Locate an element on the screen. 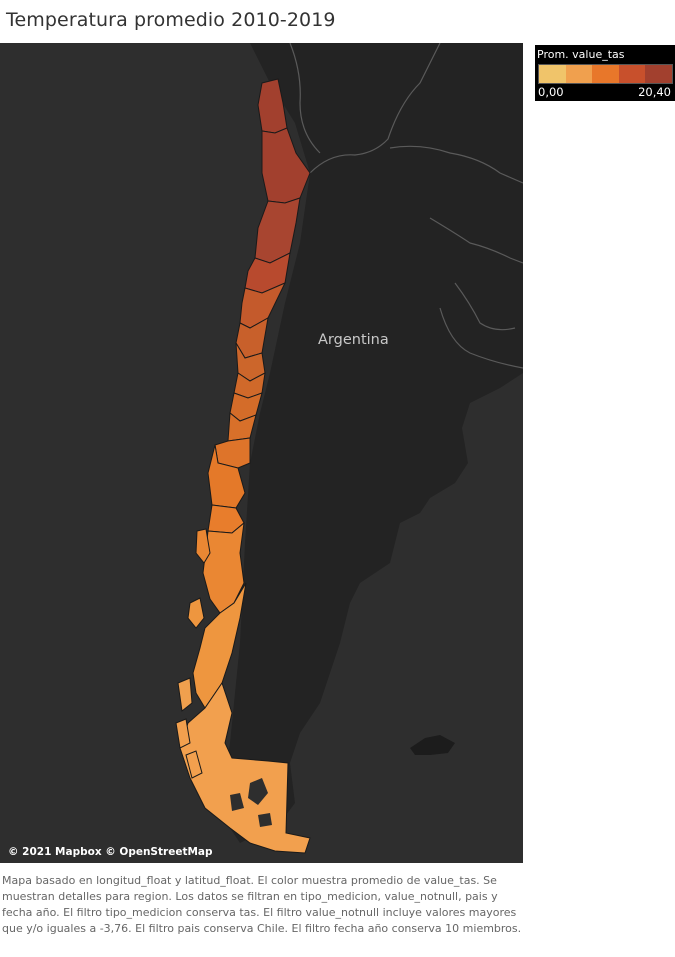 The height and width of the screenshot is (957, 675). island-chiloe is located at coordinates (203, 546).